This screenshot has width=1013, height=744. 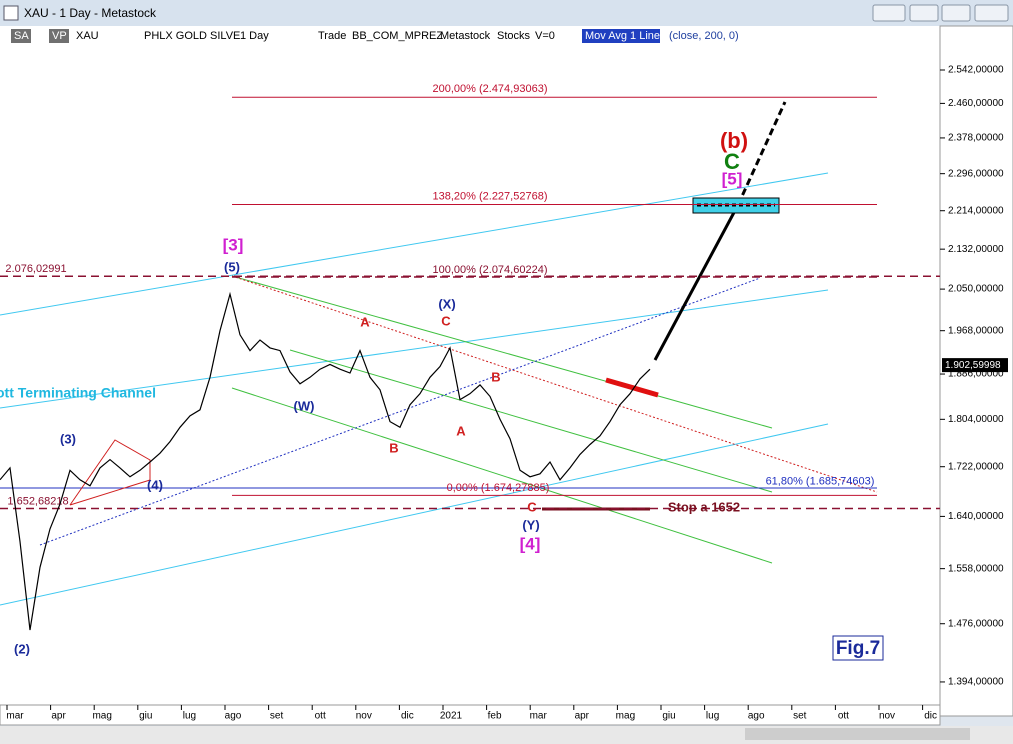 What do you see at coordinates (924, 13) in the screenshot?
I see `minimize-button` at bounding box center [924, 13].